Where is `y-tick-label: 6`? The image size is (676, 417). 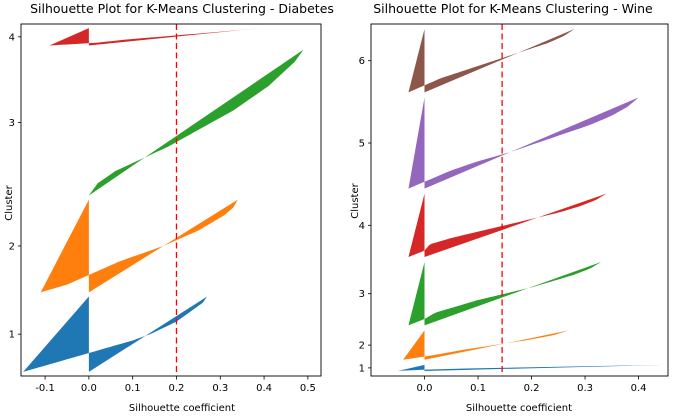
y-tick-label: 6 is located at coordinates (362, 61).